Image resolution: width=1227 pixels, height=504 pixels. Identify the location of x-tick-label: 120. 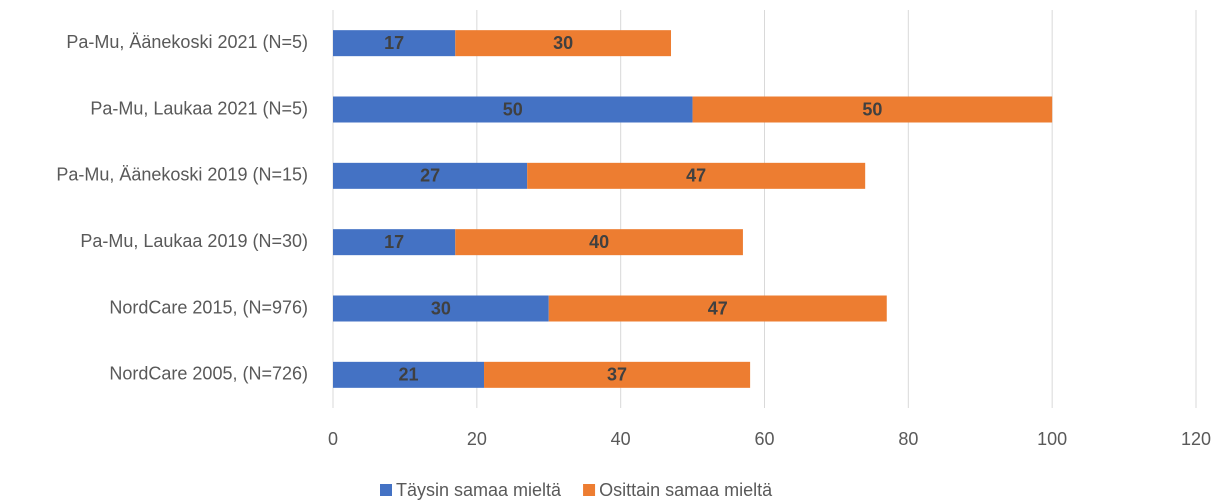
(1196, 439).